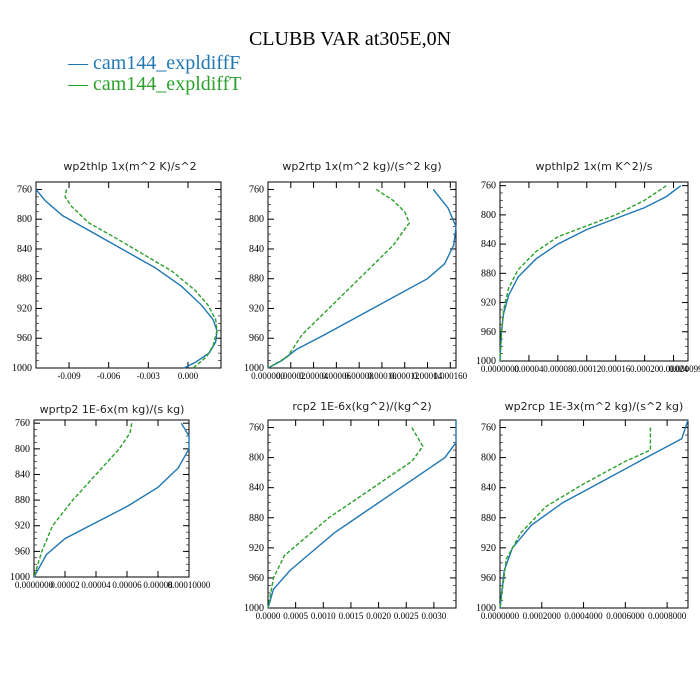 This screenshot has height=700, width=700. Describe the element at coordinates (625, 616) in the screenshot. I see `x-tick-label: 0.0006000` at that location.